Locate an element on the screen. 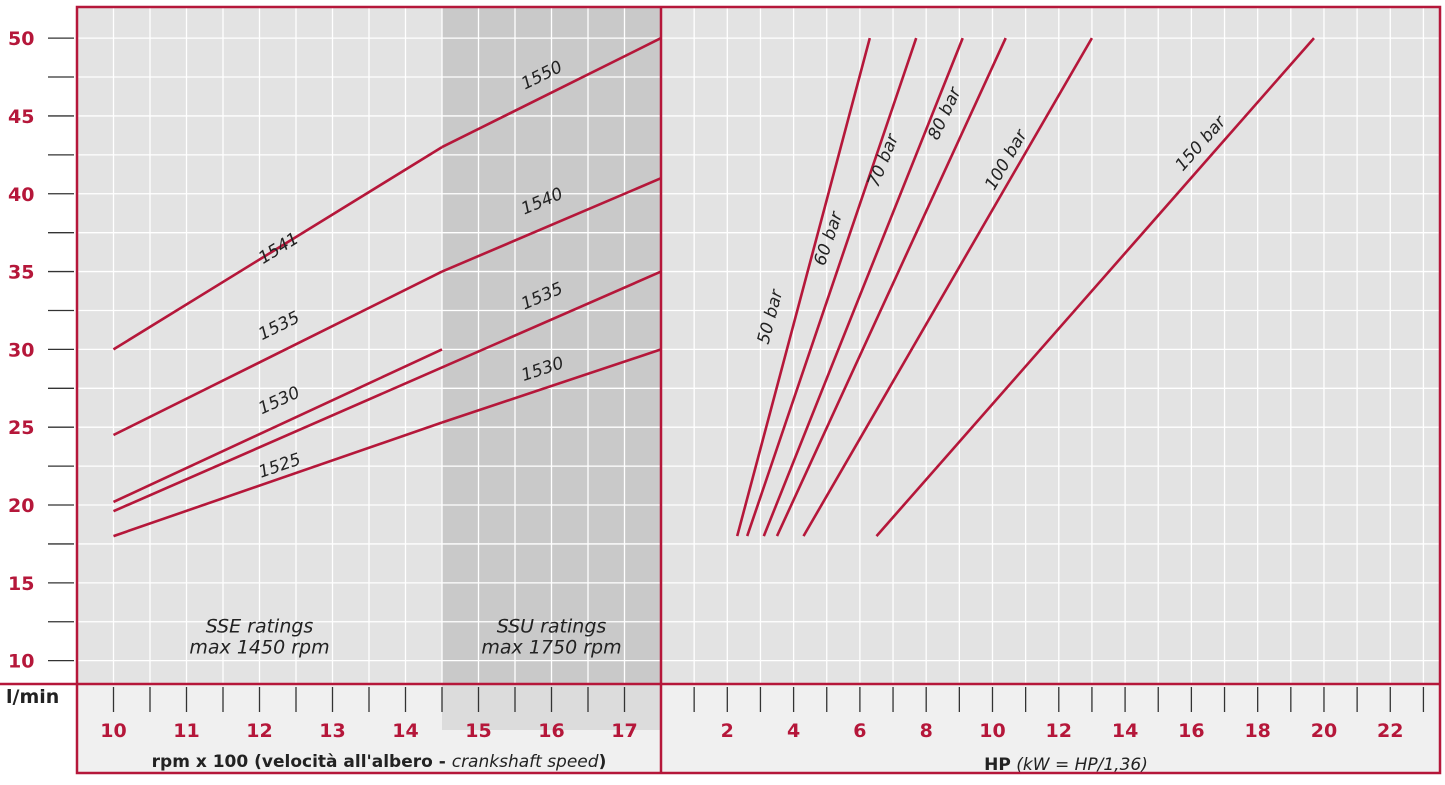  x-tick-label: 17 is located at coordinates (624, 731).